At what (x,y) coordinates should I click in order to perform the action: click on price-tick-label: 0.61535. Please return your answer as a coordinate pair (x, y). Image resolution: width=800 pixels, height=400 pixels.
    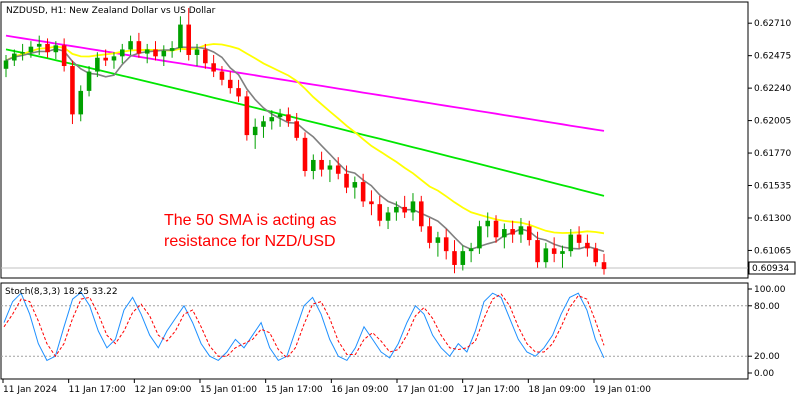
    Looking at the image, I should click on (772, 187).